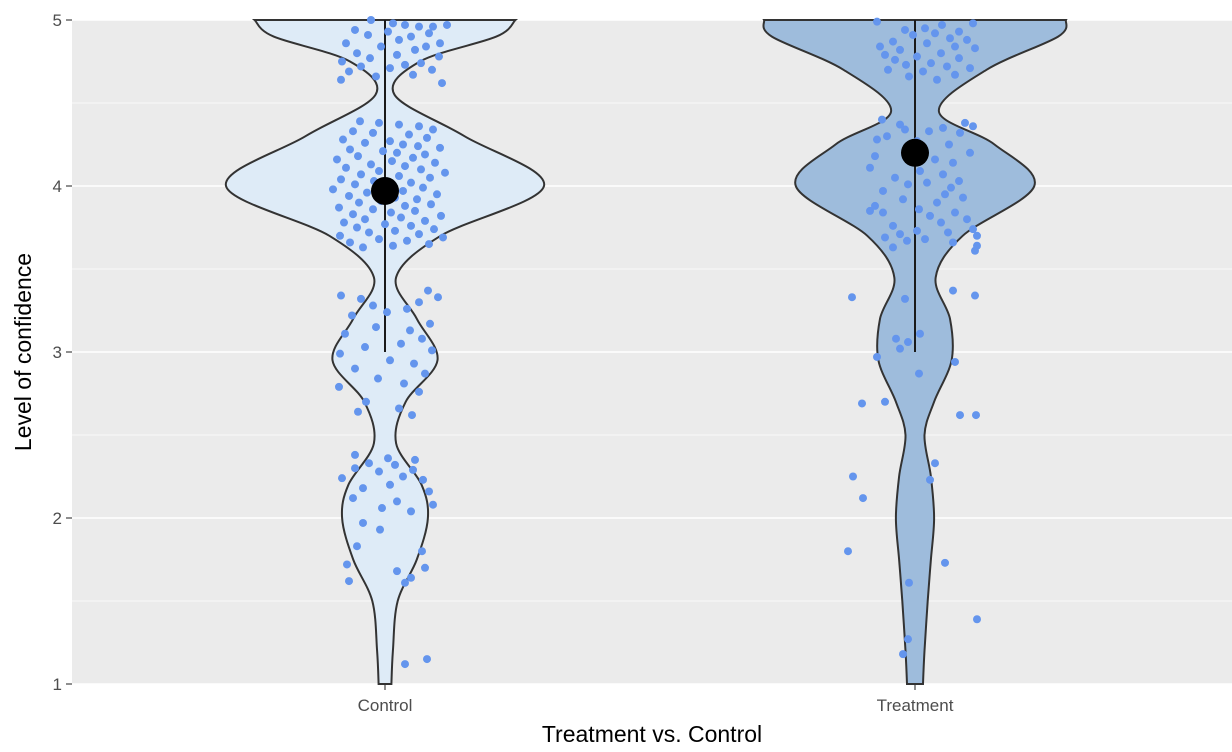 The height and width of the screenshot is (752, 1232). I want to click on mean-marker, so click(385, 190).